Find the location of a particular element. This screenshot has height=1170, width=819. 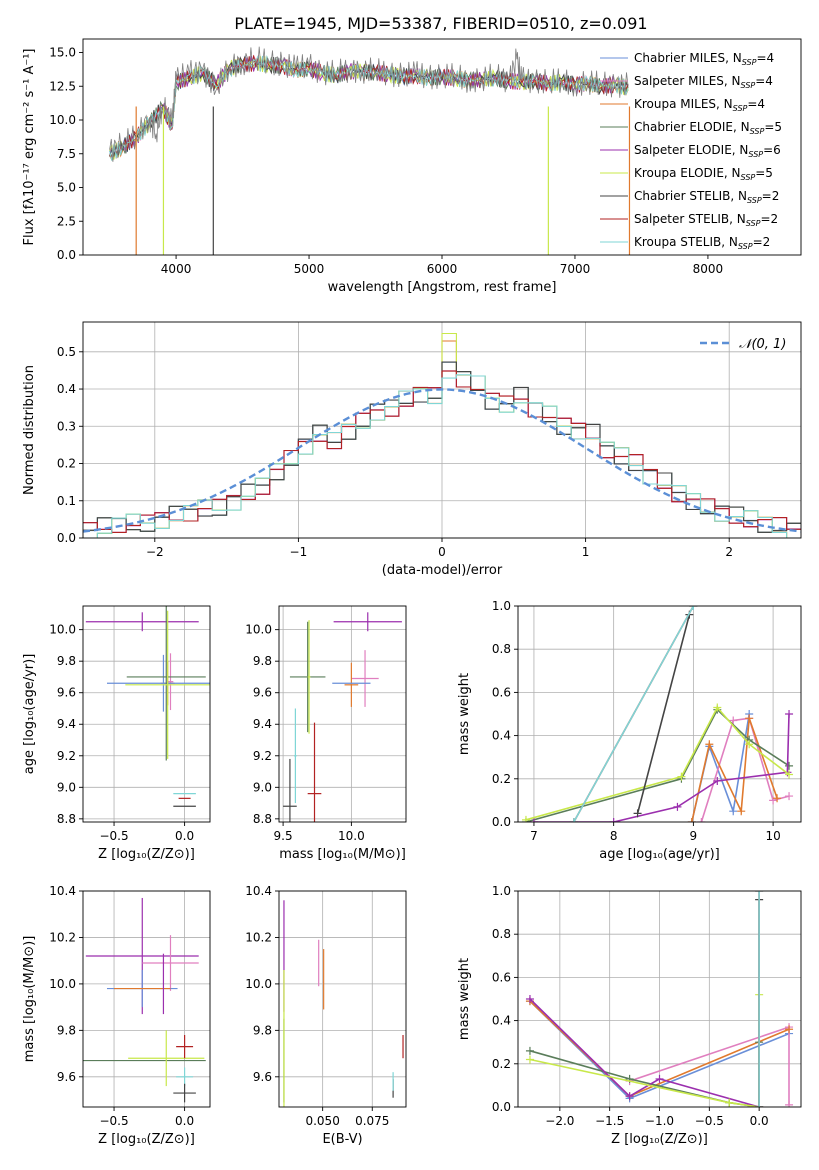

legend-entry-salp_miles: Salpeter MILES, NSSP=4 is located at coordinates (686, 82).